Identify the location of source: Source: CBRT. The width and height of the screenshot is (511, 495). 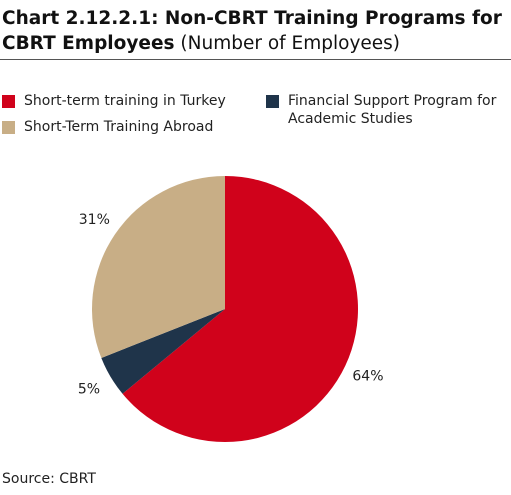
(49, 479).